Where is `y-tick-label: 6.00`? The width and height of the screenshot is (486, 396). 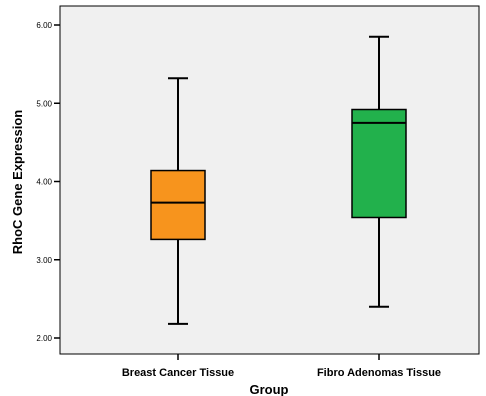 y-tick-label: 6.00 is located at coordinates (44, 25).